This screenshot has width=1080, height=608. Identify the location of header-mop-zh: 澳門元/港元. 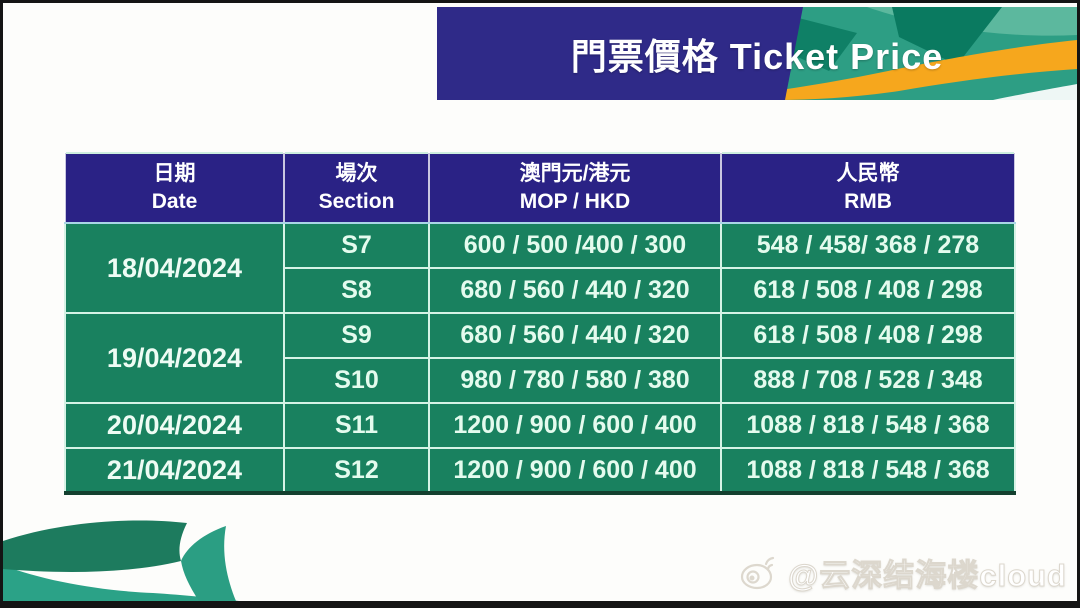
(575, 173).